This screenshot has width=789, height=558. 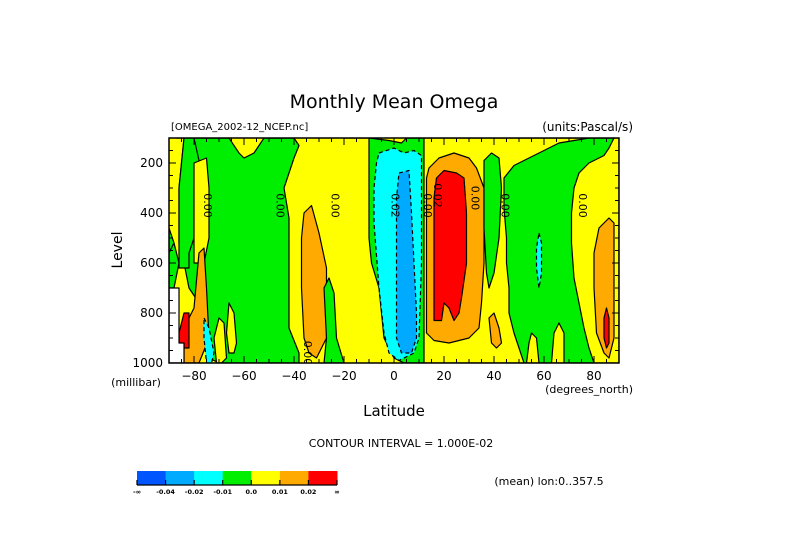 What do you see at coordinates (194, 492) in the screenshot?
I see `colorbar-label: -0.02` at bounding box center [194, 492].